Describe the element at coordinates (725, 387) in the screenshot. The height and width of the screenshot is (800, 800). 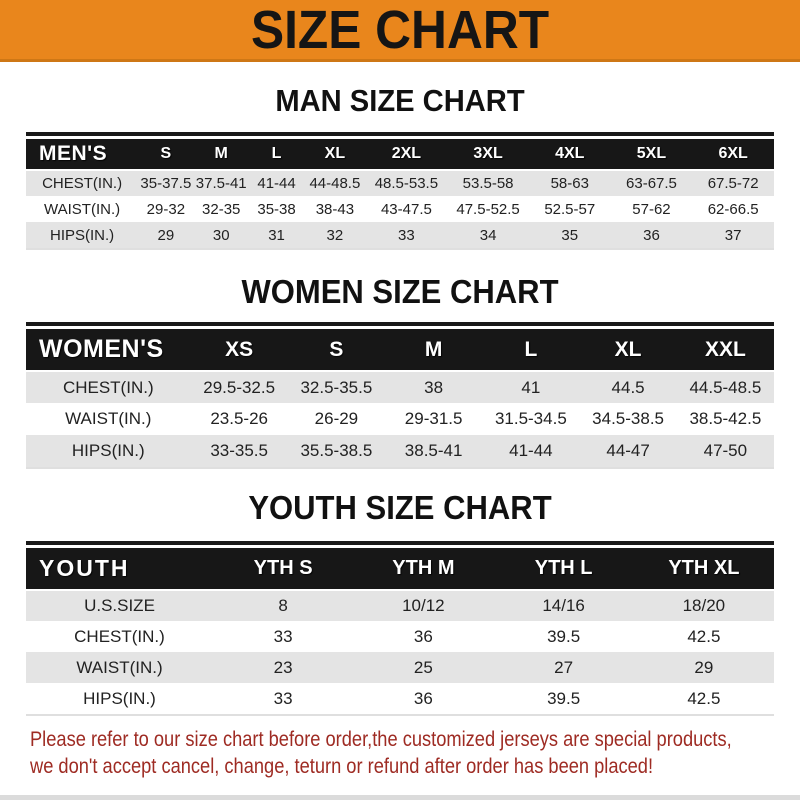
I see `size-cell: 44.5-48.5` at that location.